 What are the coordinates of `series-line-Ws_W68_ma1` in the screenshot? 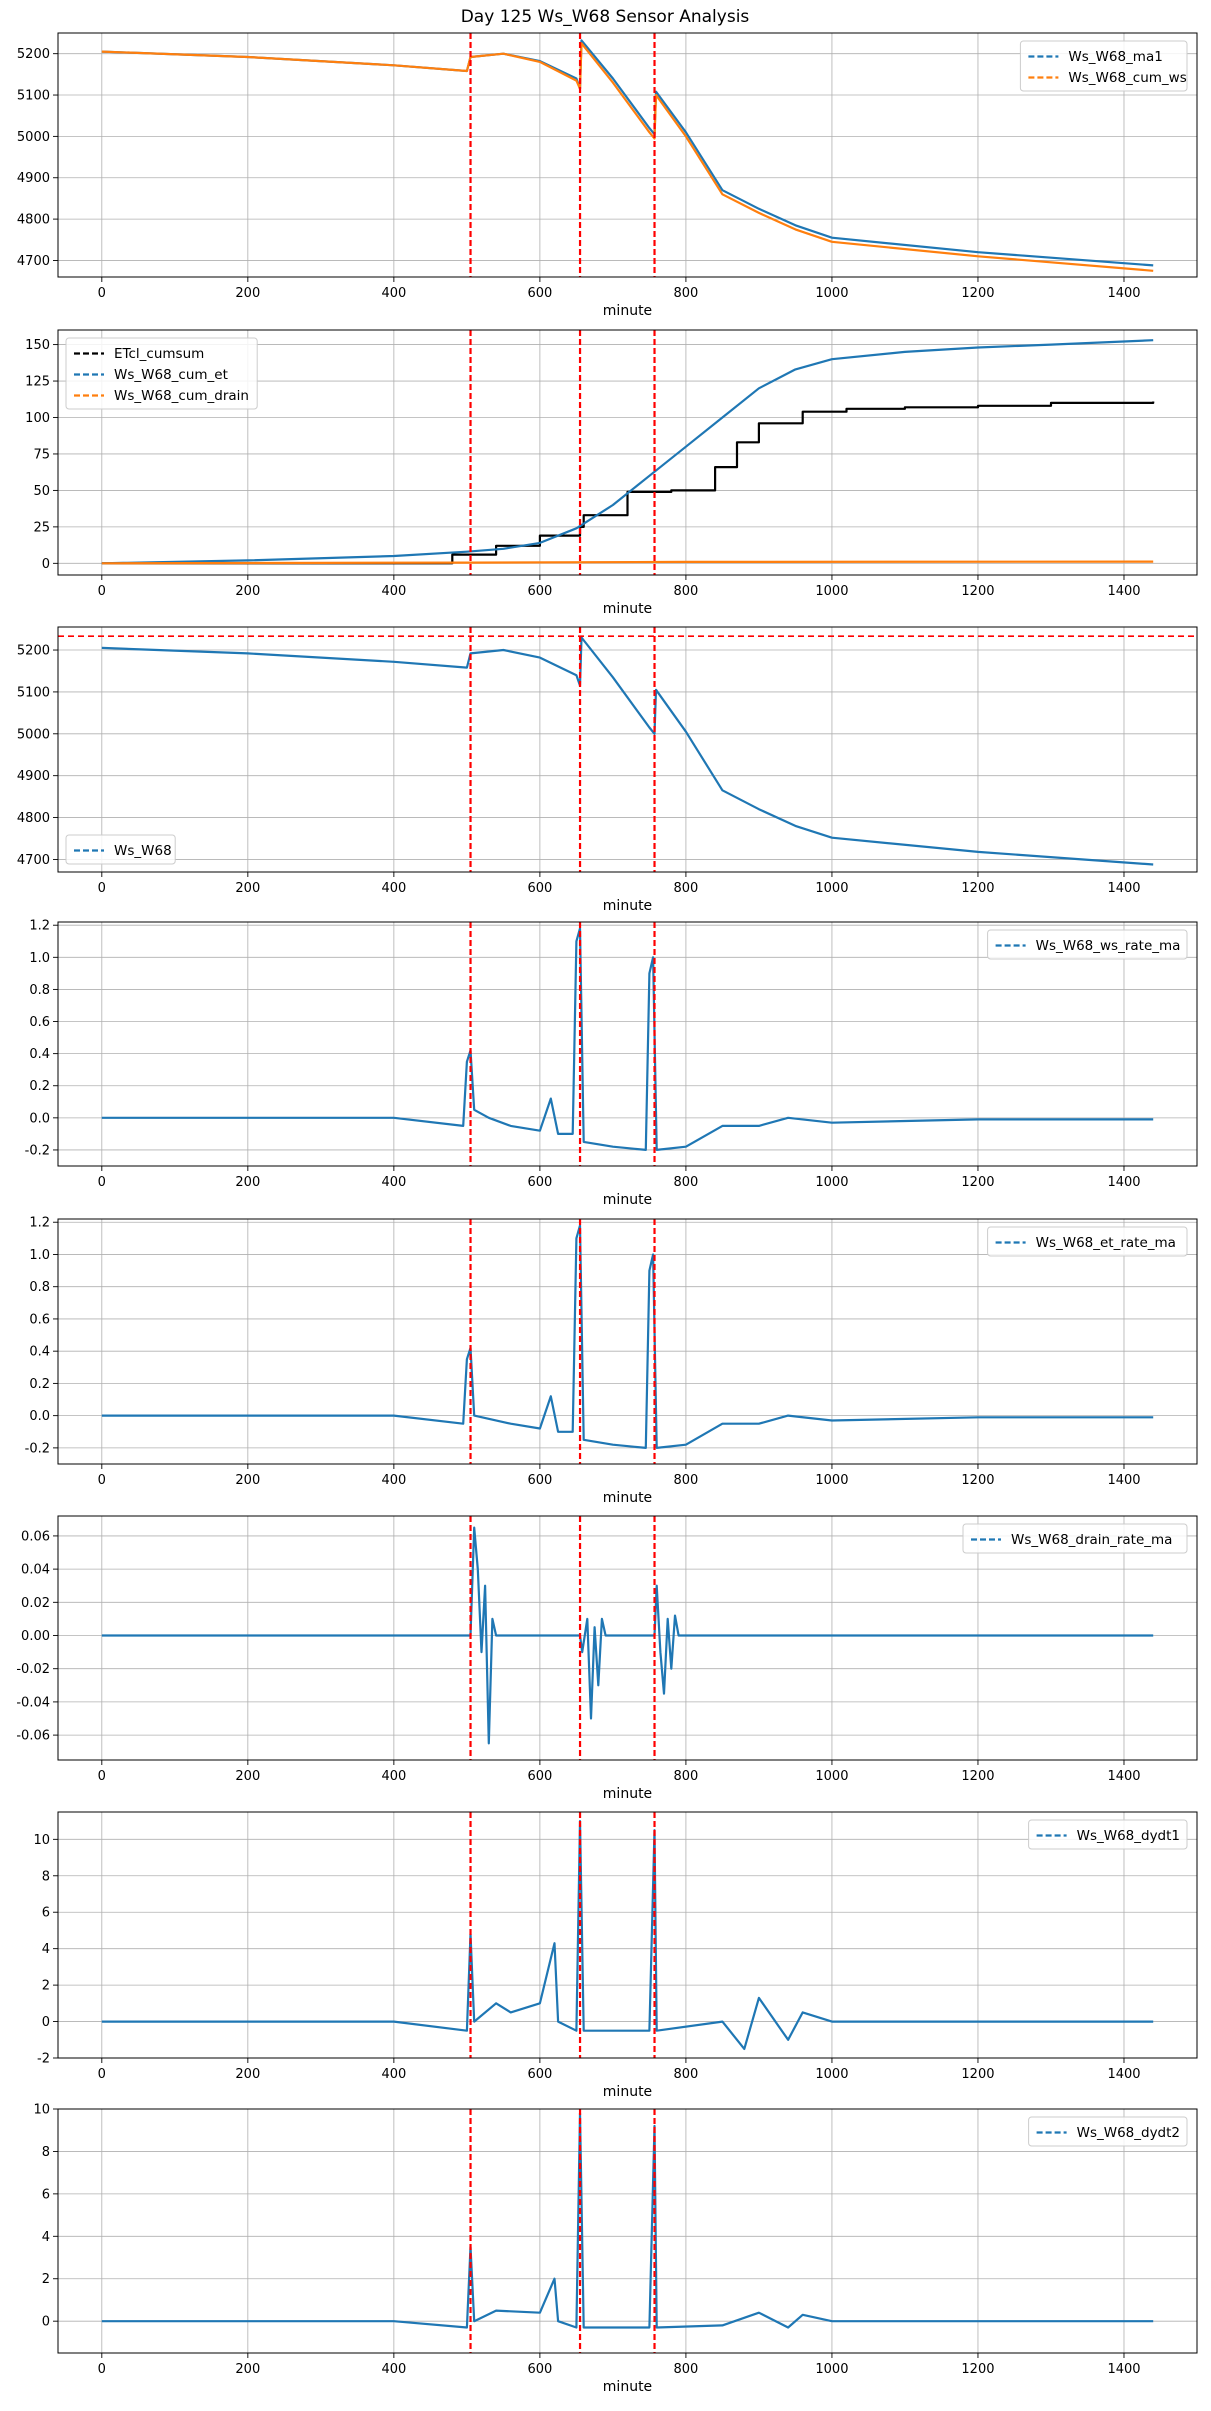 It's located at (627, 153).